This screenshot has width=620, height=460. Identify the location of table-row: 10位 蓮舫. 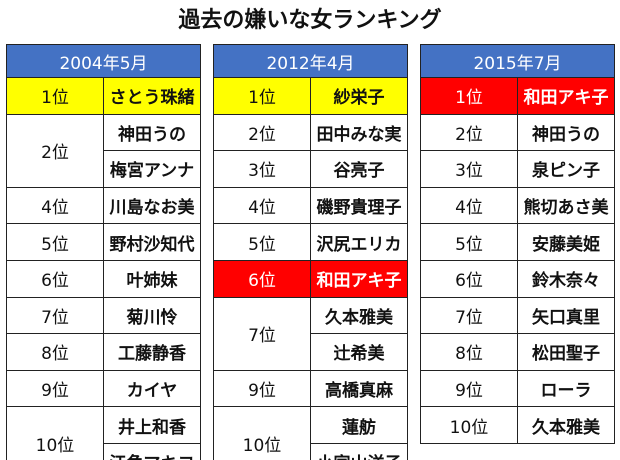
(310, 433).